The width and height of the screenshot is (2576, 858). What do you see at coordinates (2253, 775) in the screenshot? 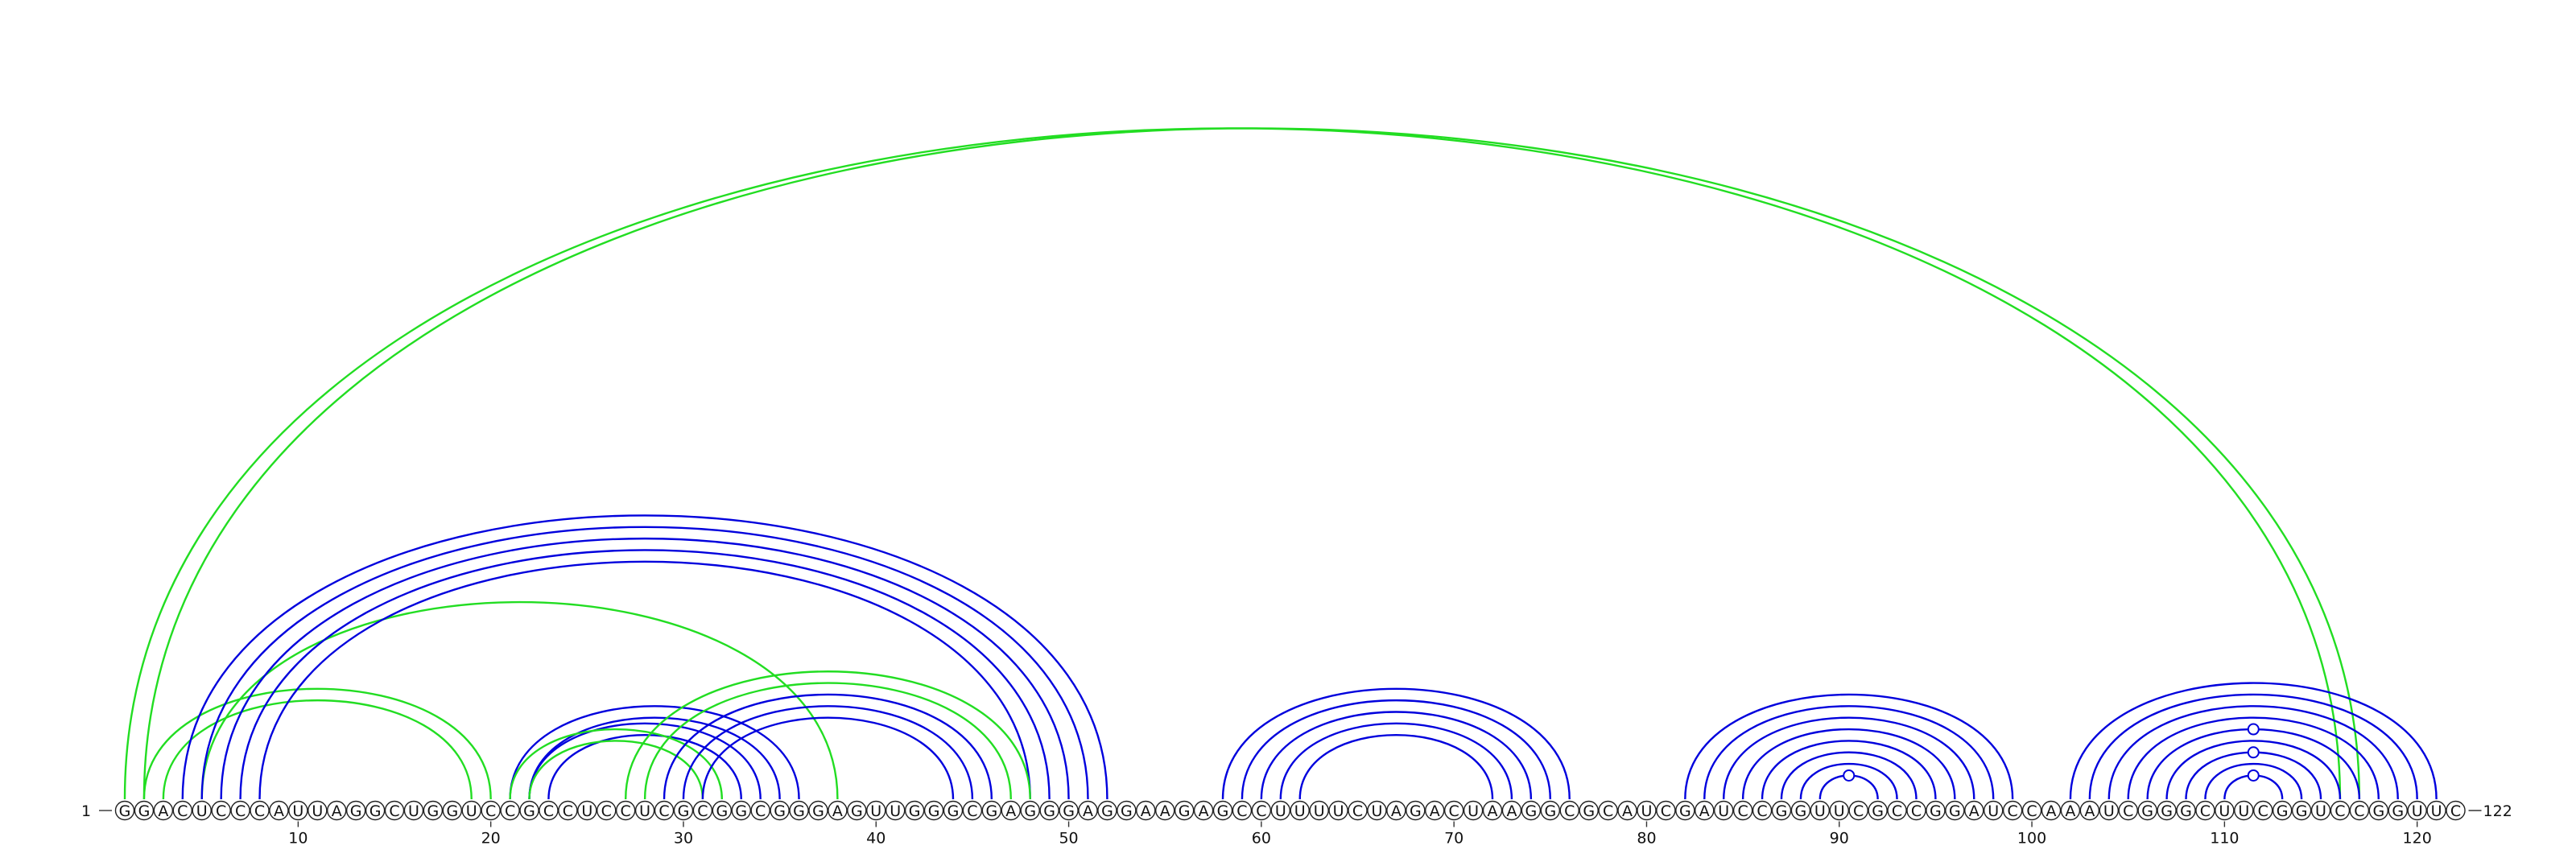
I see `arc-apex-marker` at bounding box center [2253, 775].